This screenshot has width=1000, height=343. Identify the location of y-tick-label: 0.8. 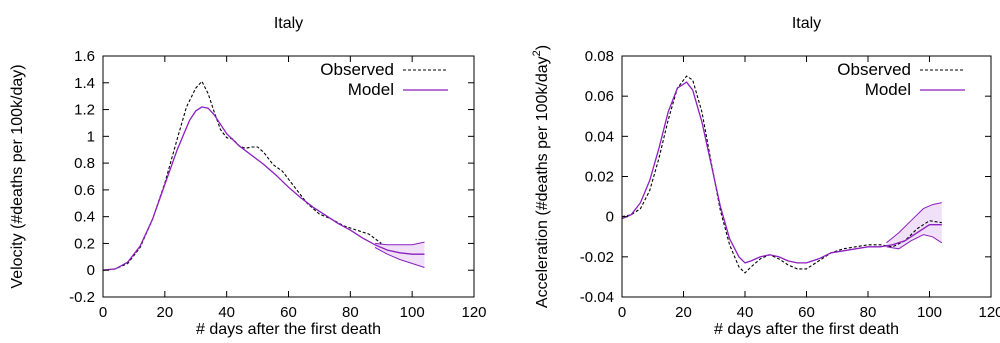
(84, 163).